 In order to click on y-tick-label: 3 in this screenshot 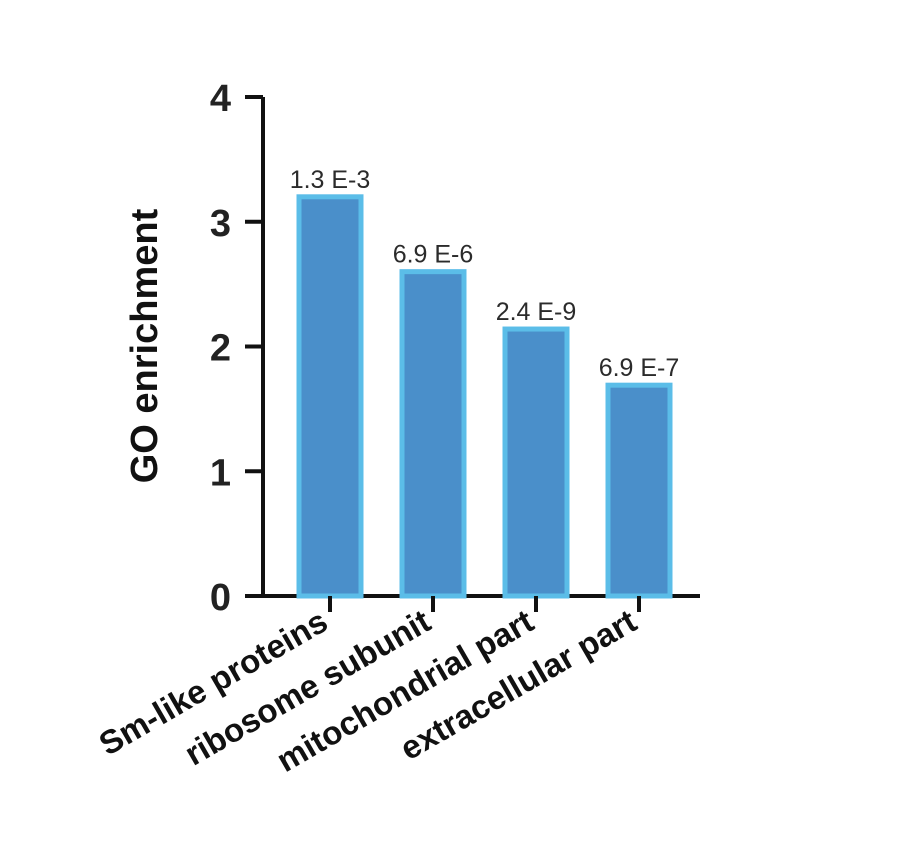, I will do `click(220, 224)`.